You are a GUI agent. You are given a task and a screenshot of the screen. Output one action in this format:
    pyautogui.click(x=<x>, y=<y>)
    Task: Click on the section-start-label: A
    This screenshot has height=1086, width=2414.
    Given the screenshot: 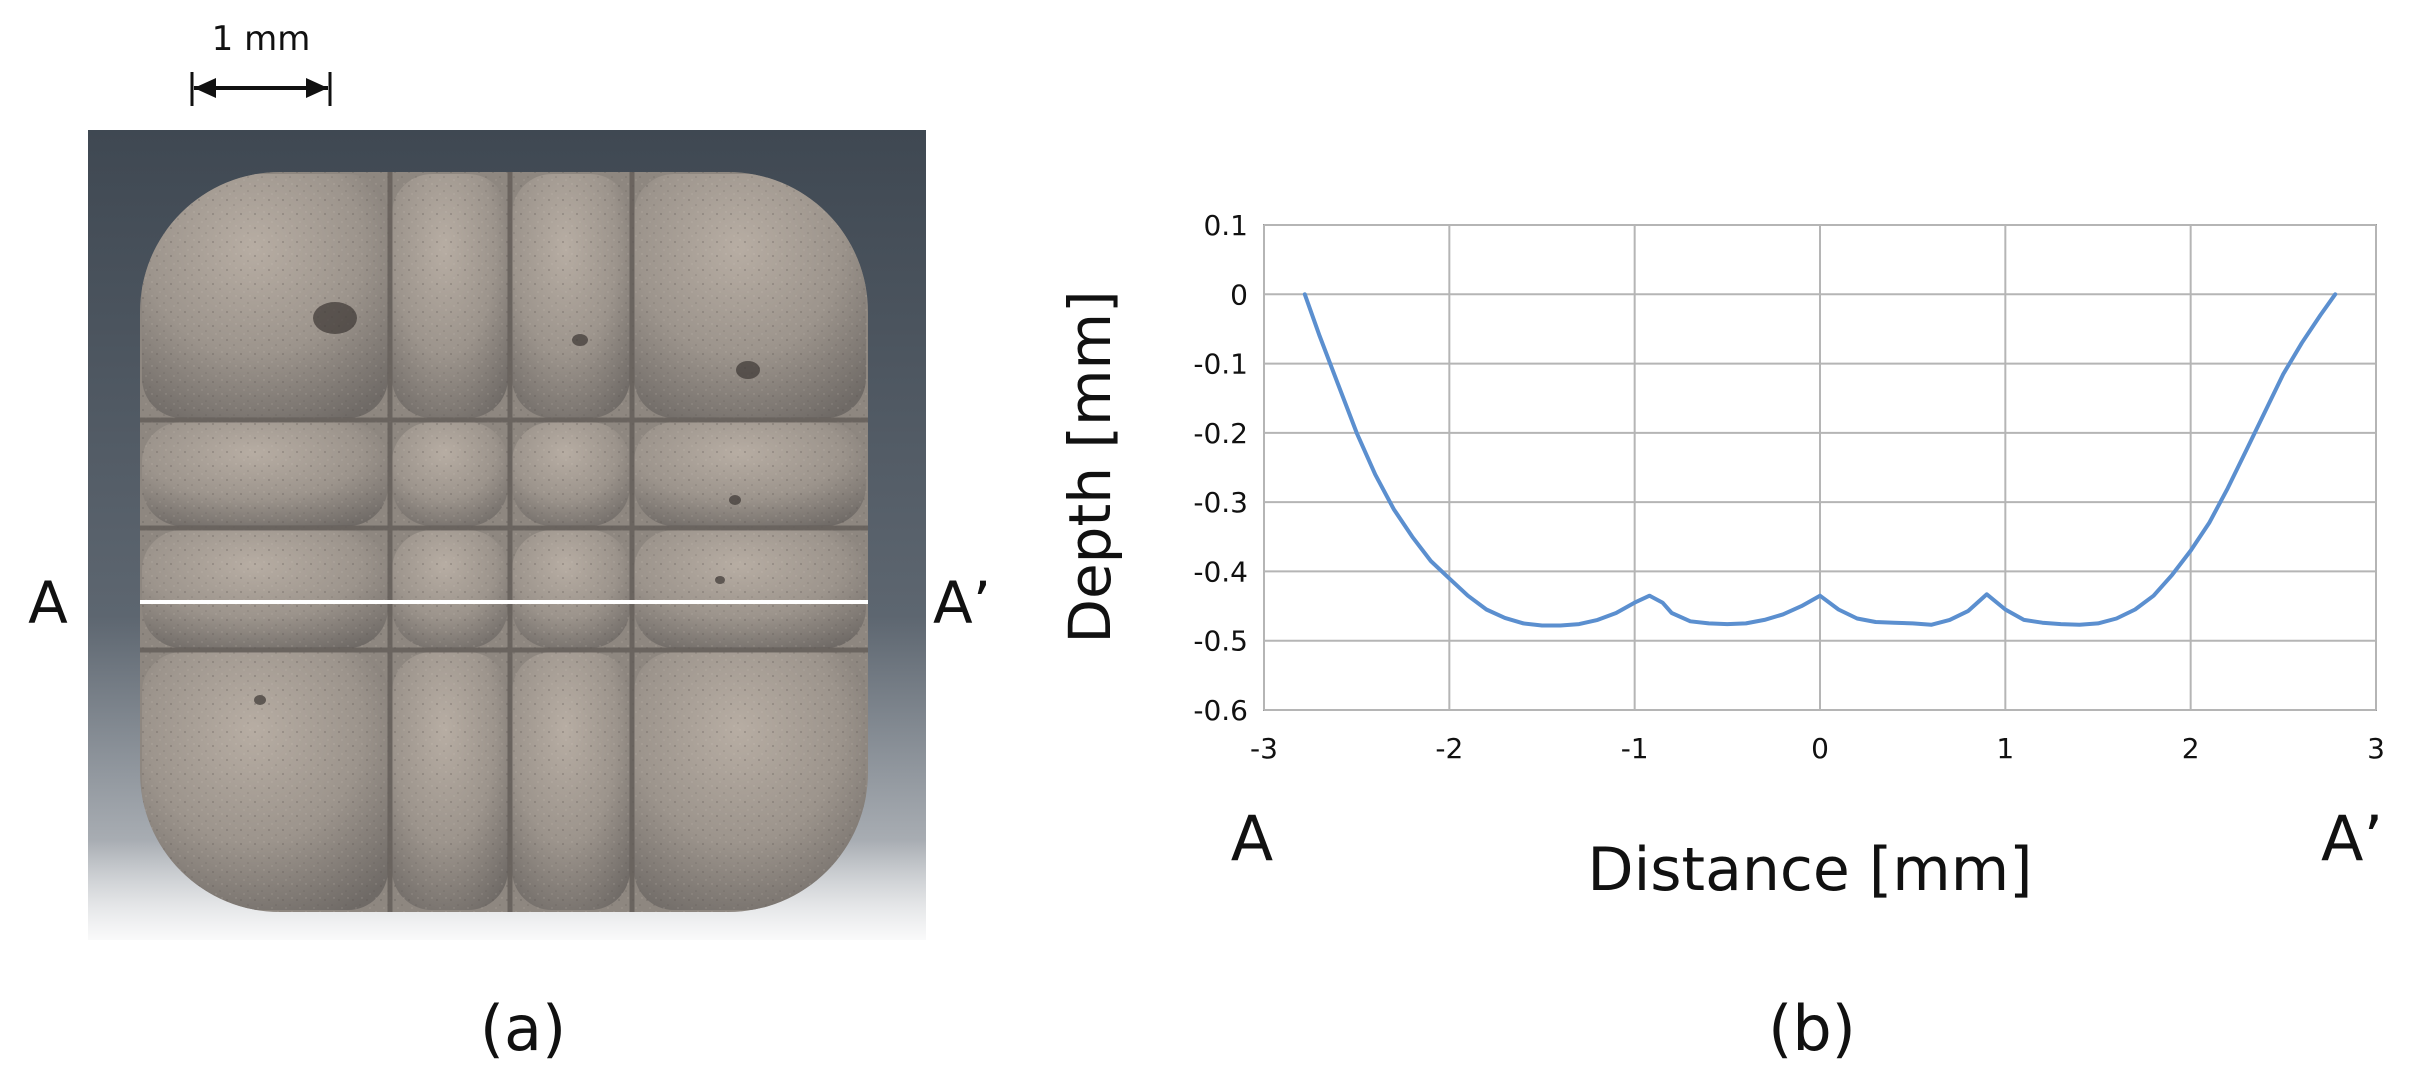 What is the action you would take?
    pyautogui.click(x=48, y=603)
    